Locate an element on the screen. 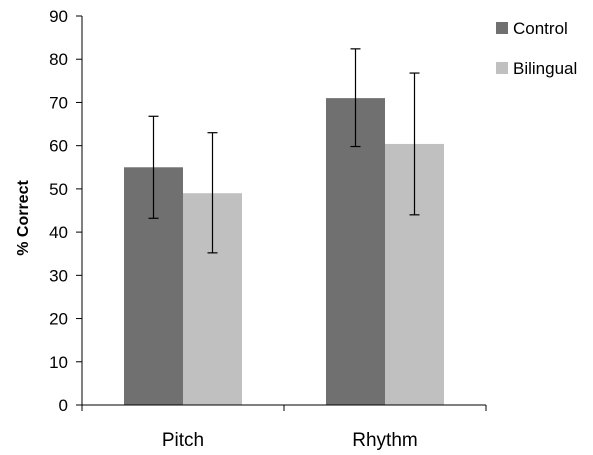 The height and width of the screenshot is (455, 593). legend-label-control: Control is located at coordinates (540, 28).